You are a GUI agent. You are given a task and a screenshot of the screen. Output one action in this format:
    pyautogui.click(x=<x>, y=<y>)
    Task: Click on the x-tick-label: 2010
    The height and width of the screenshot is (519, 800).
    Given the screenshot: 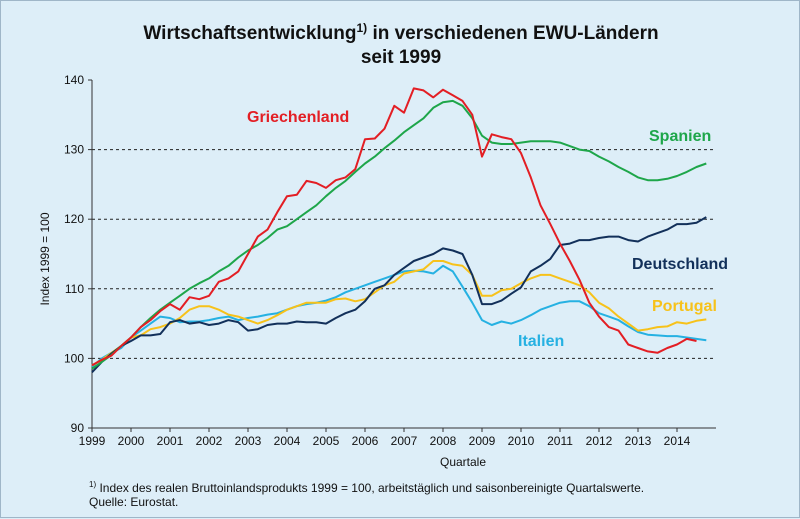 What is the action you would take?
    pyautogui.click(x=521, y=441)
    